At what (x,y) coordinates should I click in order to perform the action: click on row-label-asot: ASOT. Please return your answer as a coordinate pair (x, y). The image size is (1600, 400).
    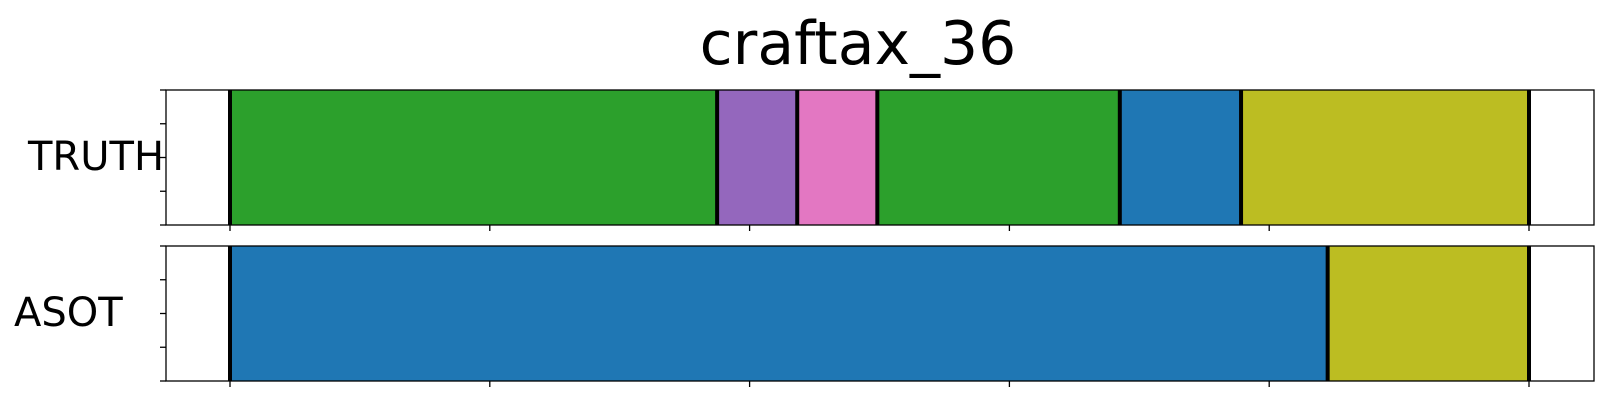
    Looking at the image, I should click on (68, 313).